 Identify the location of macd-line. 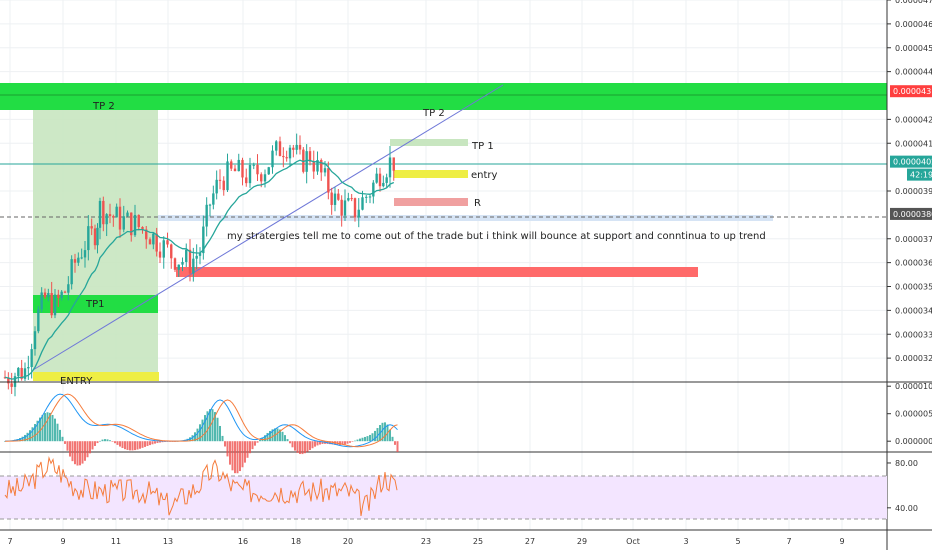
(201, 420).